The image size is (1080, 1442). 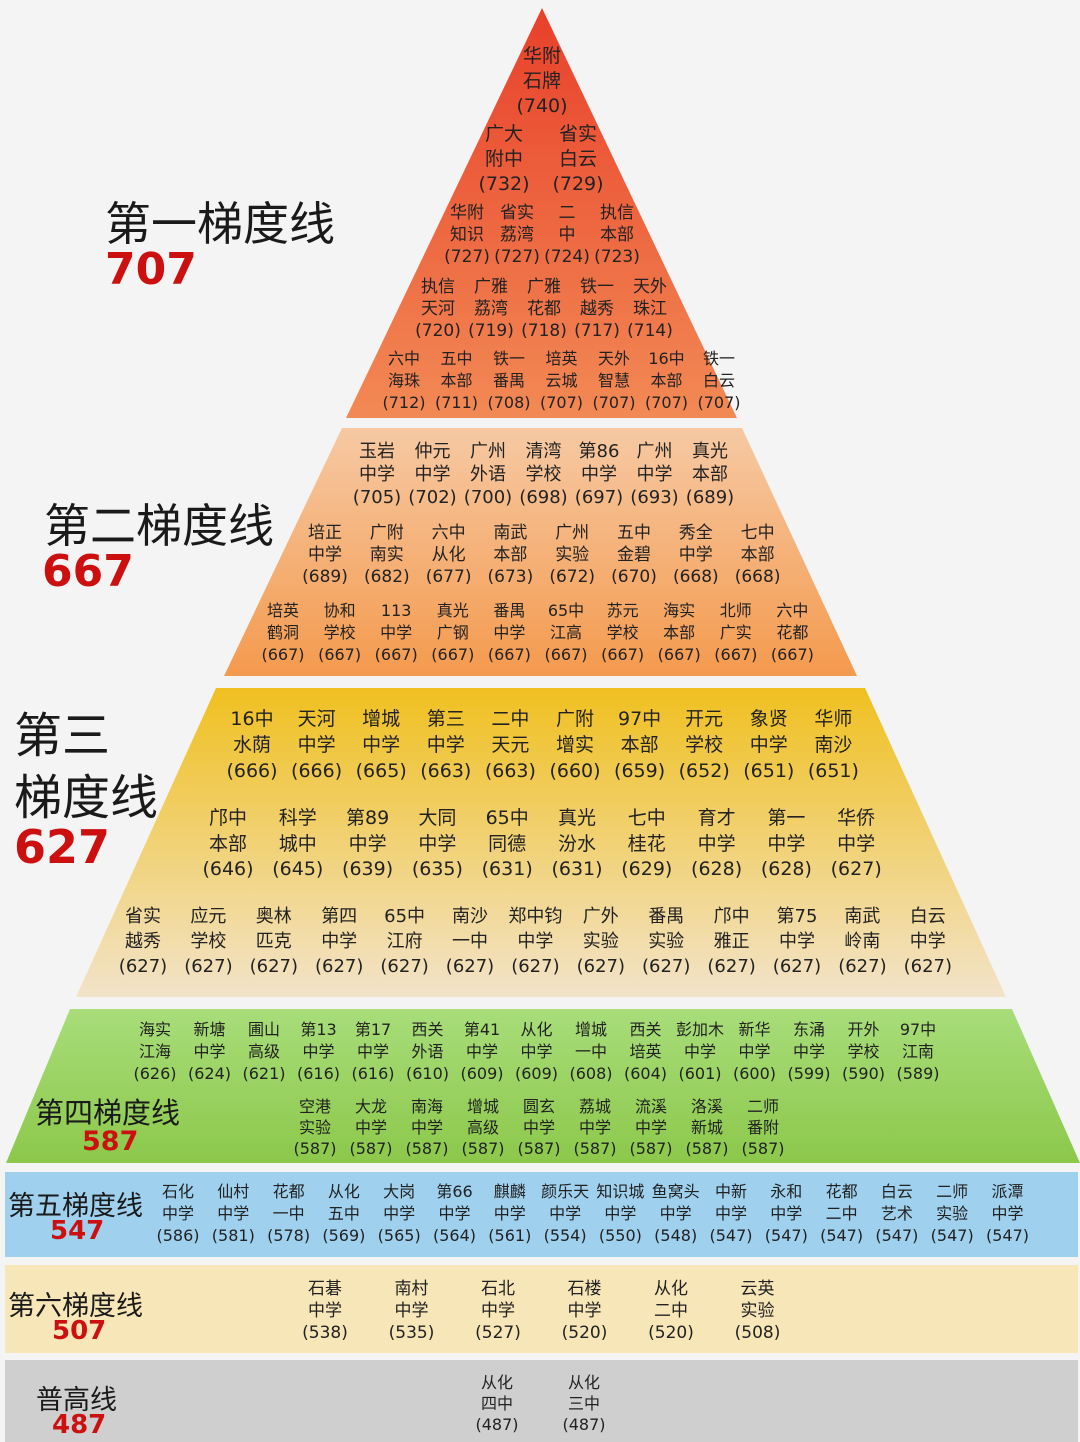 I want to click on school-name-line1: 白云, so click(x=896, y=1191).